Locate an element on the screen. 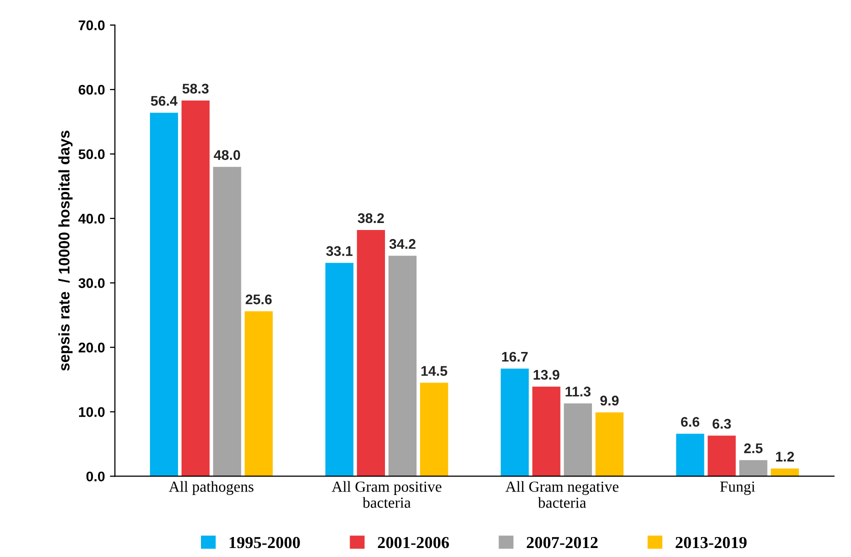 This screenshot has width=851, height=557. x-tick-label: Fungi is located at coordinates (738, 488).